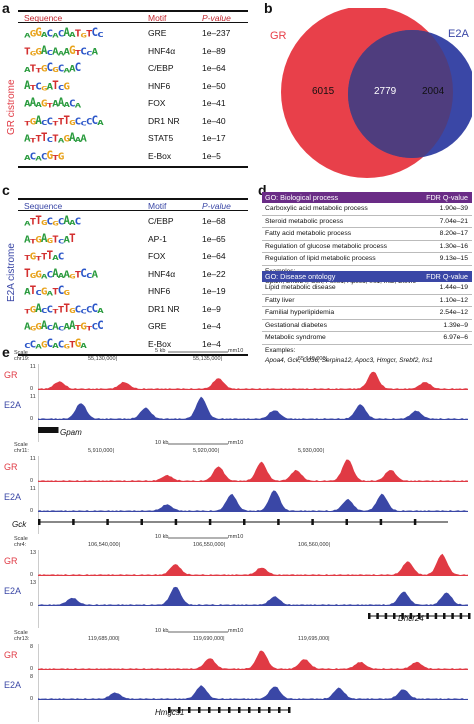 The image size is (474, 724). Describe the element at coordinates (278, 36) in the screenshot. I see `venn-label-gr: GR` at that location.